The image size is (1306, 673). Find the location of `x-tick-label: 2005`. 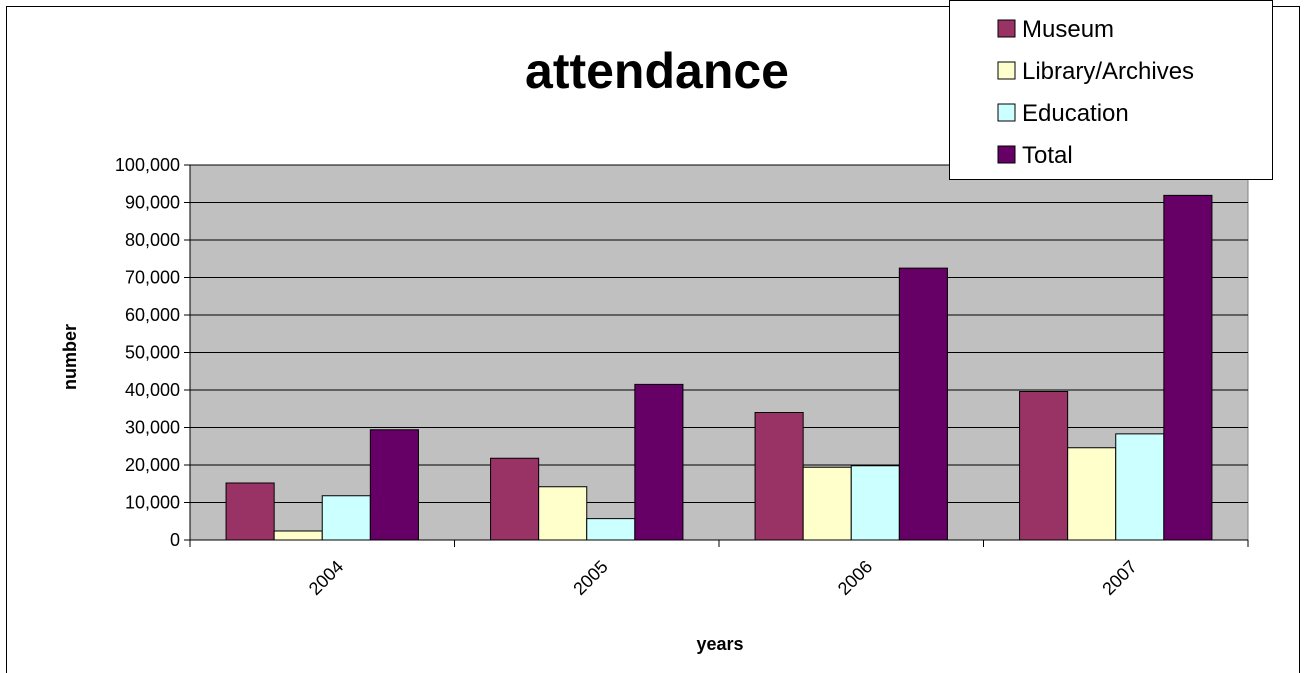

x-tick-label: 2005 is located at coordinates (590, 578).